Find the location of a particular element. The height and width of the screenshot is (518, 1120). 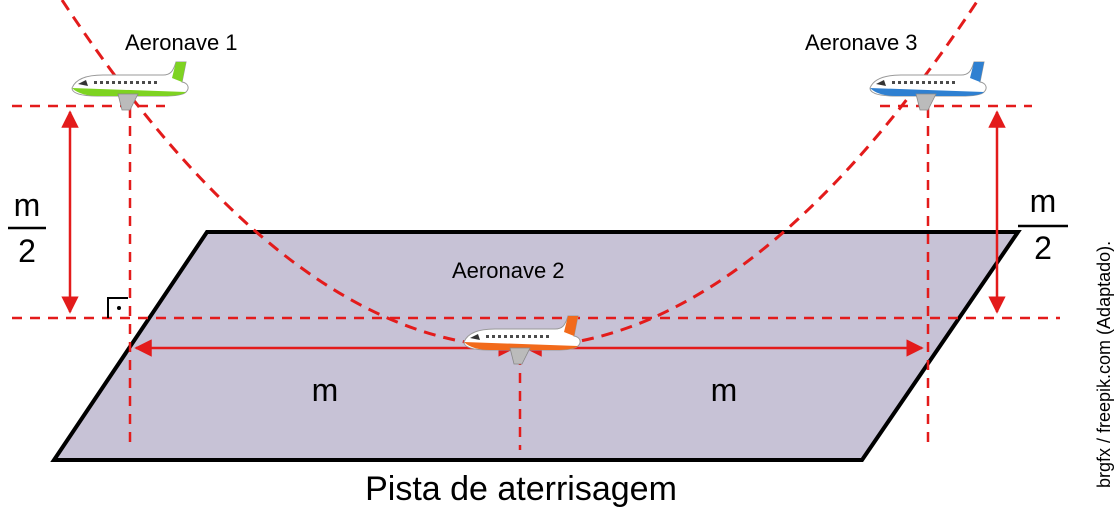

aircraft-2-icon is located at coordinates (522, 340).